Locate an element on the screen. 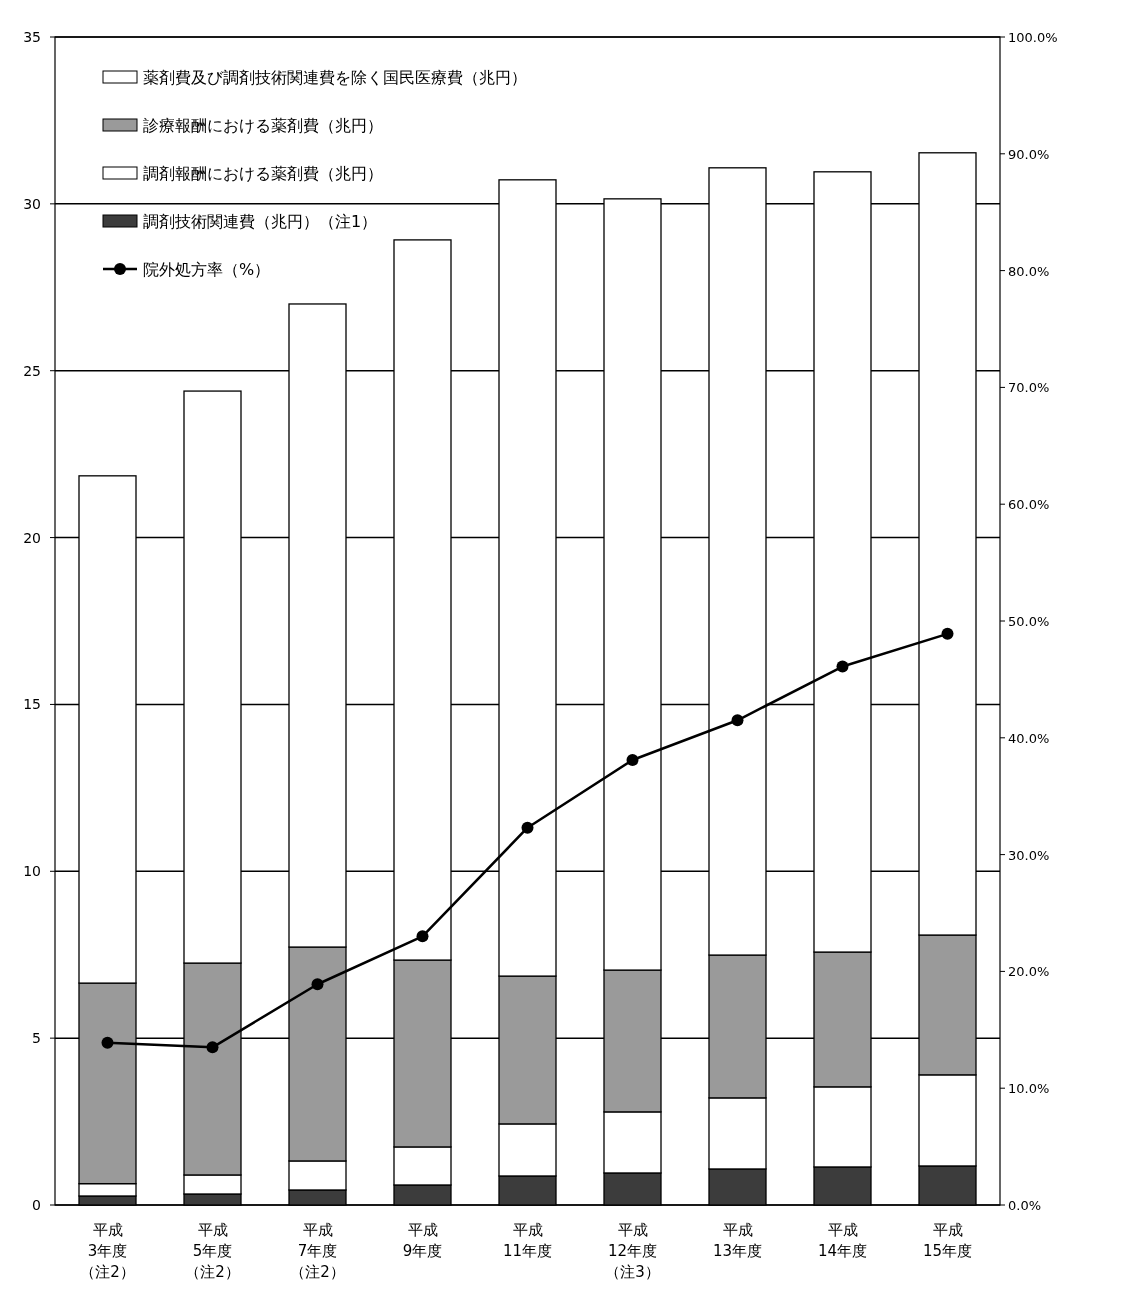  legend-label: 薬剤費及び調剤技術関連費を除く国民医療費（兆円） is located at coordinates (335, 77).